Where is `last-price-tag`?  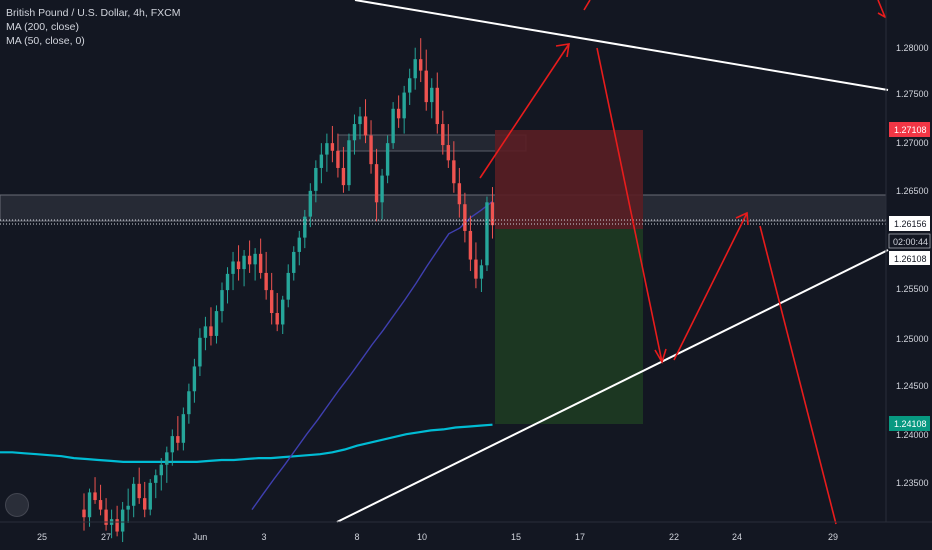
last-price-tag is located at coordinates (909, 223).